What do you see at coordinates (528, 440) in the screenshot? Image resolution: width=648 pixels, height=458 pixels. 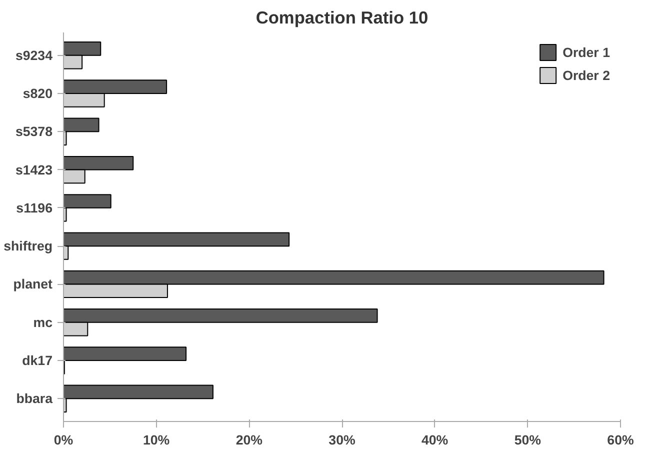 I see `x-tick-label: 50%` at bounding box center [528, 440].